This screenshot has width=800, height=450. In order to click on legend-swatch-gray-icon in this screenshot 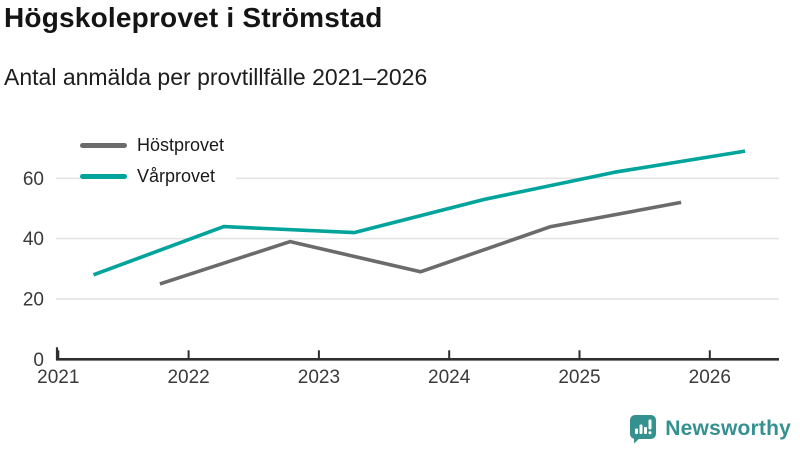, I will do `click(103, 145)`.